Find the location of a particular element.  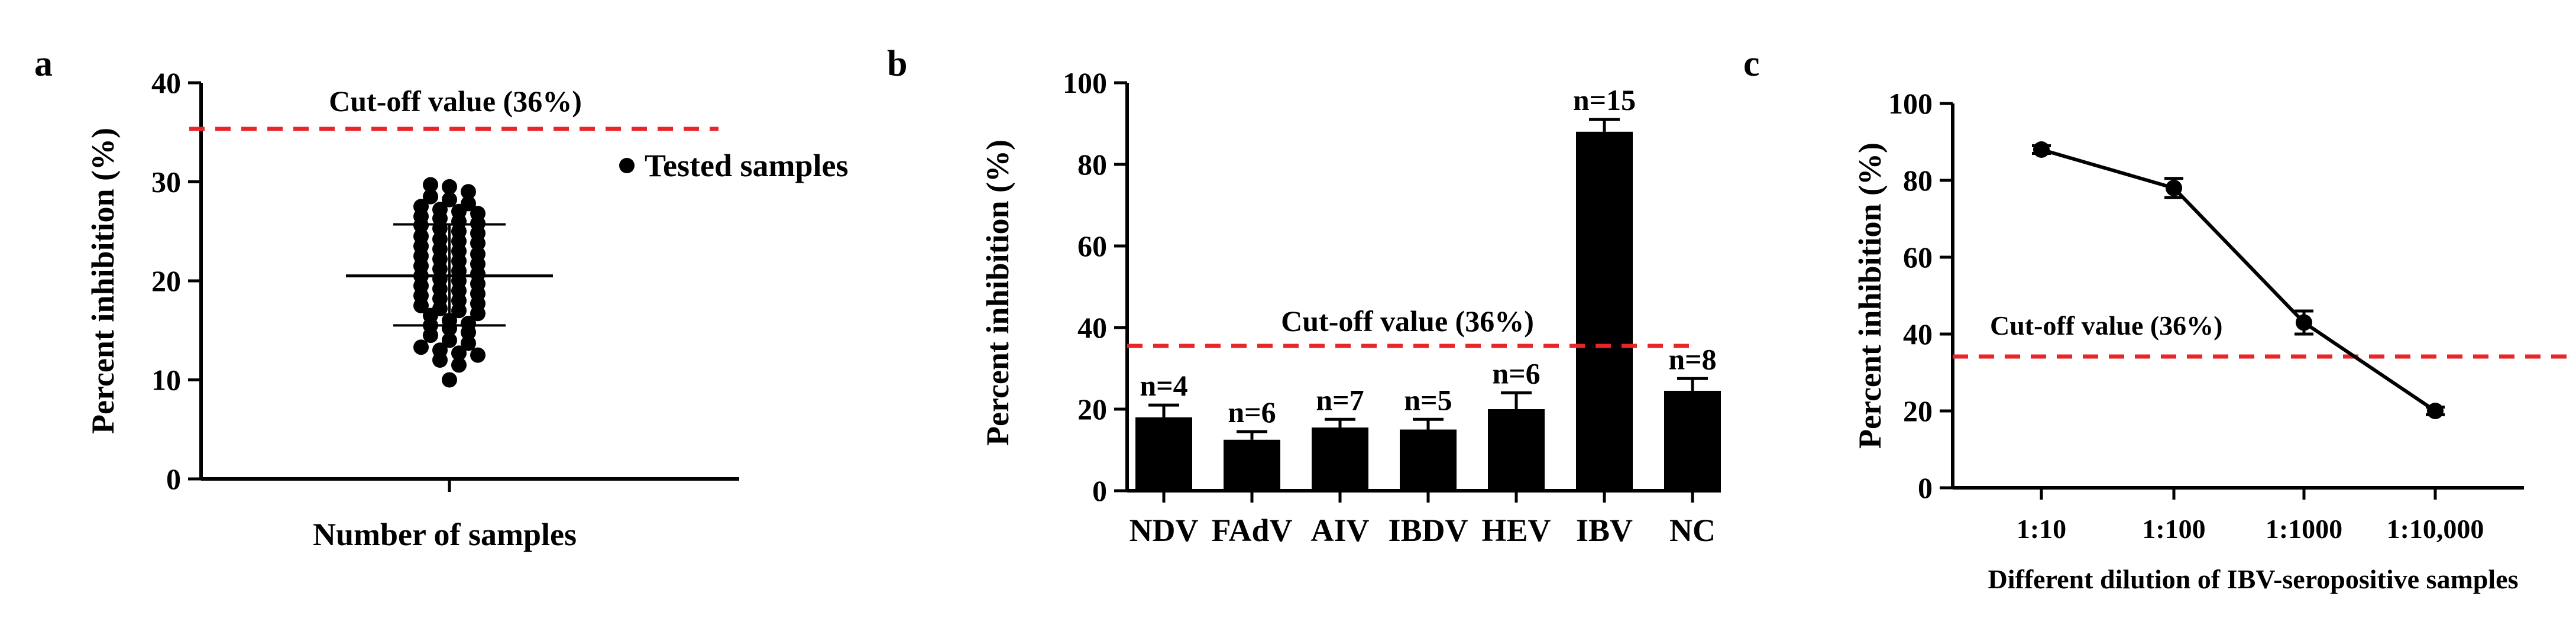

x-tick-label: FAdV is located at coordinates (1252, 530).